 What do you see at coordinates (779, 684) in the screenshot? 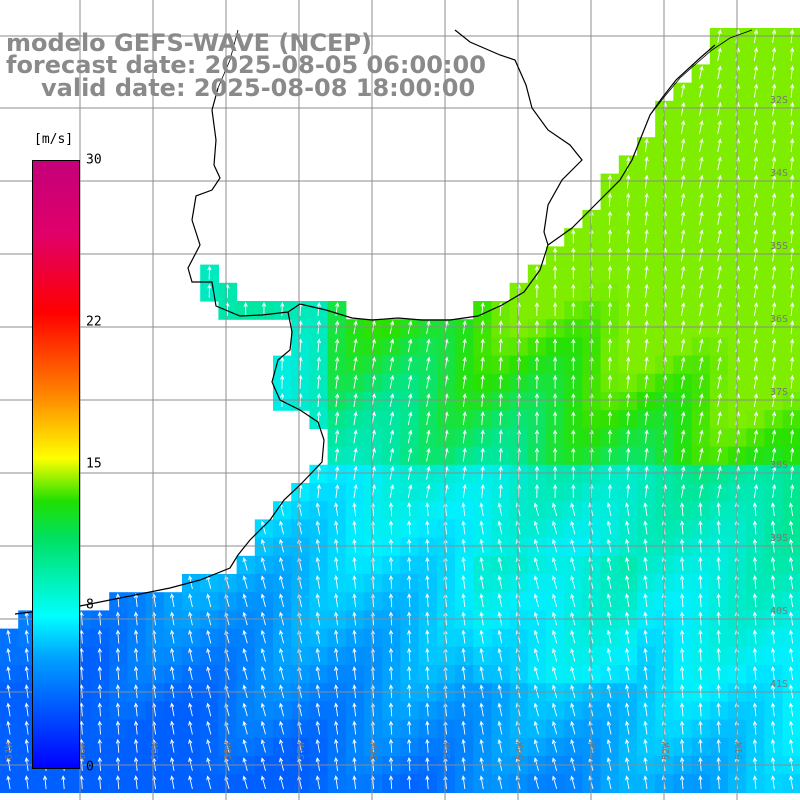
I see `latitude-label: 41S` at bounding box center [779, 684].